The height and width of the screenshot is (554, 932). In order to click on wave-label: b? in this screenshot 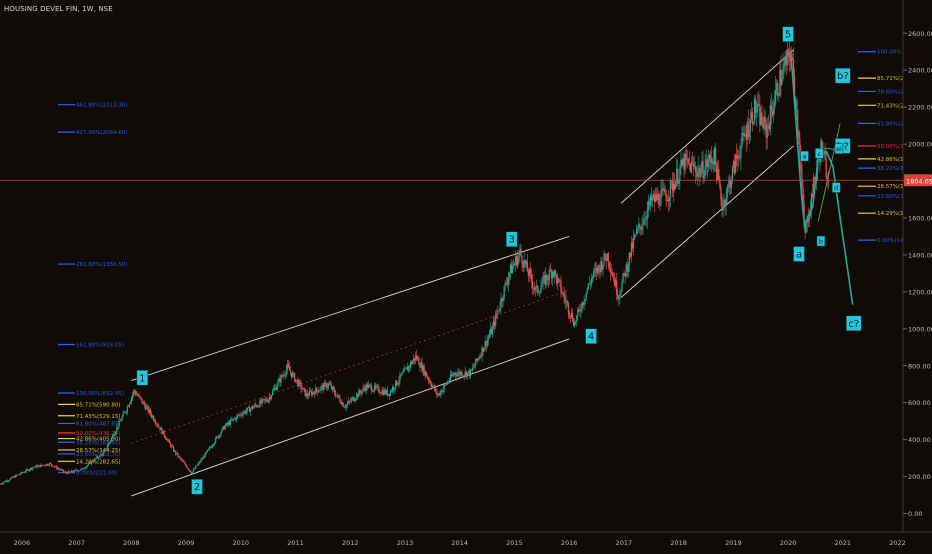, I will do `click(843, 76)`.